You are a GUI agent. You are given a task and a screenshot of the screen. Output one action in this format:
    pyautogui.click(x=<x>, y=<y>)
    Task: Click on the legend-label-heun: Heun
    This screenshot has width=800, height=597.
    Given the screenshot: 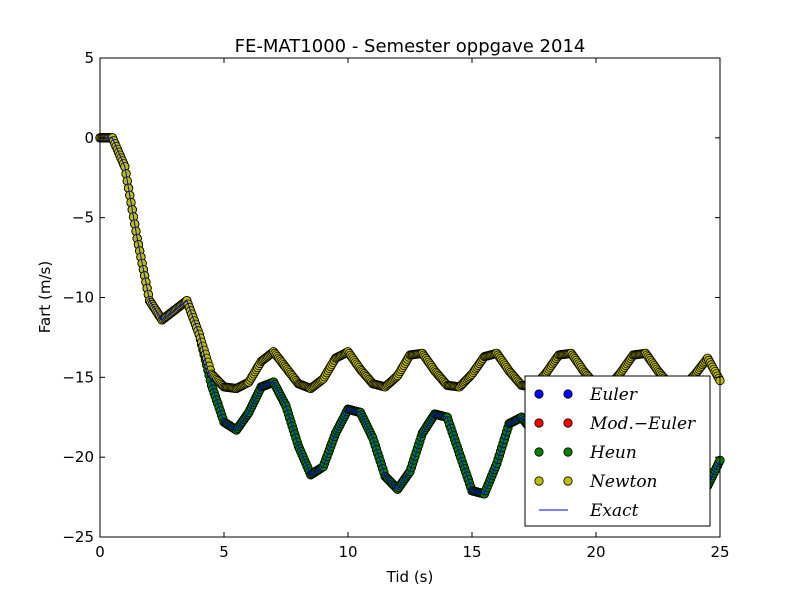 What is the action you would take?
    pyautogui.click(x=613, y=453)
    